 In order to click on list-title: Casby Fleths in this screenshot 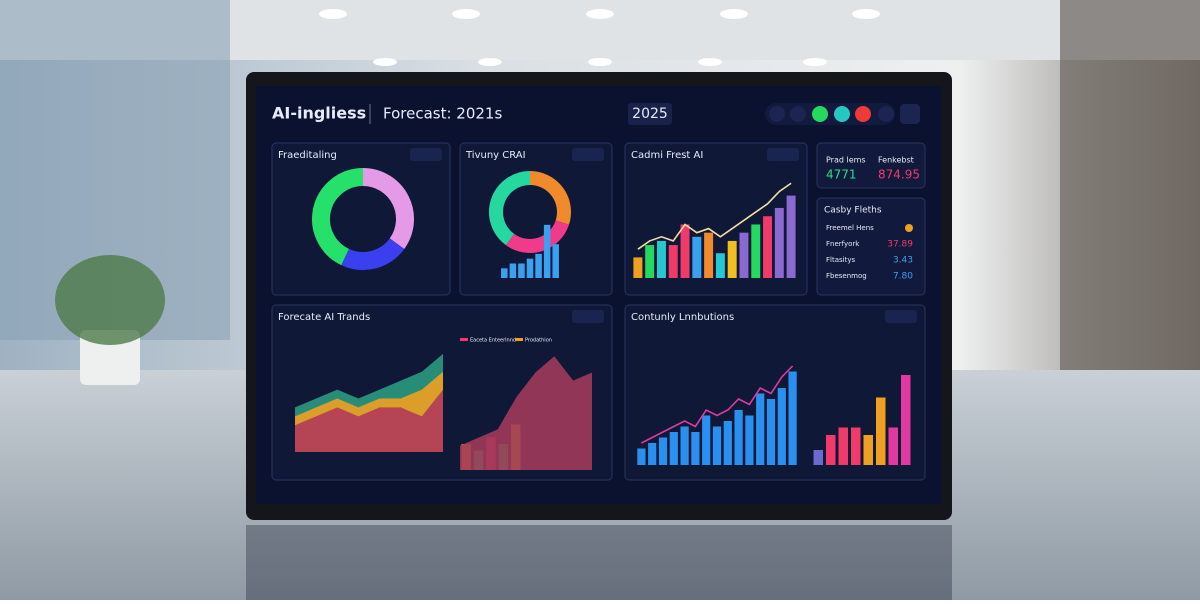, I will do `click(853, 211)`.